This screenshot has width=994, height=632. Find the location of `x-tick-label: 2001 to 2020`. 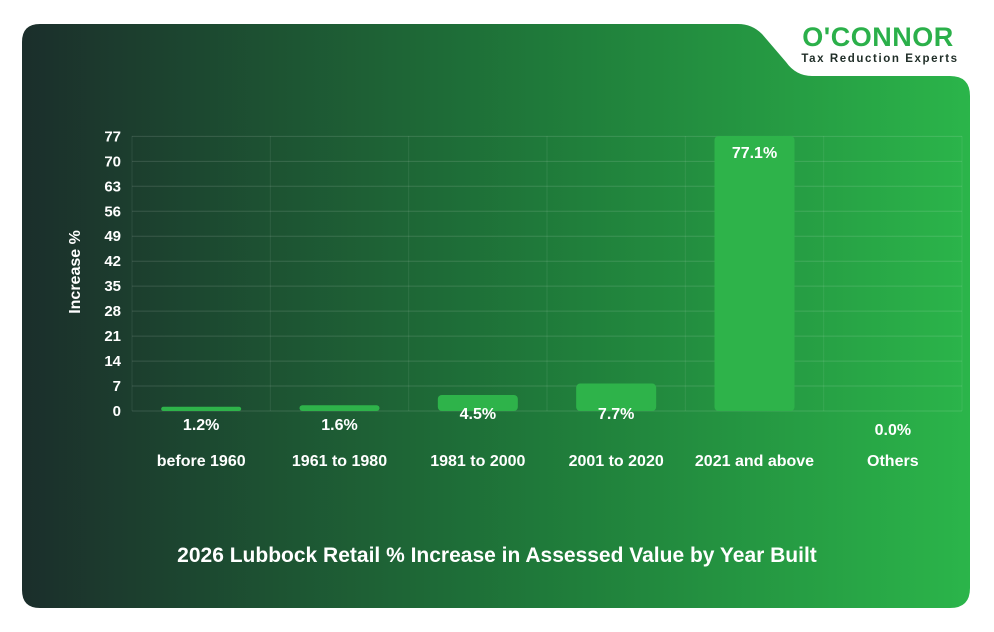

x-tick-label: 2001 to 2020 is located at coordinates (616, 461).